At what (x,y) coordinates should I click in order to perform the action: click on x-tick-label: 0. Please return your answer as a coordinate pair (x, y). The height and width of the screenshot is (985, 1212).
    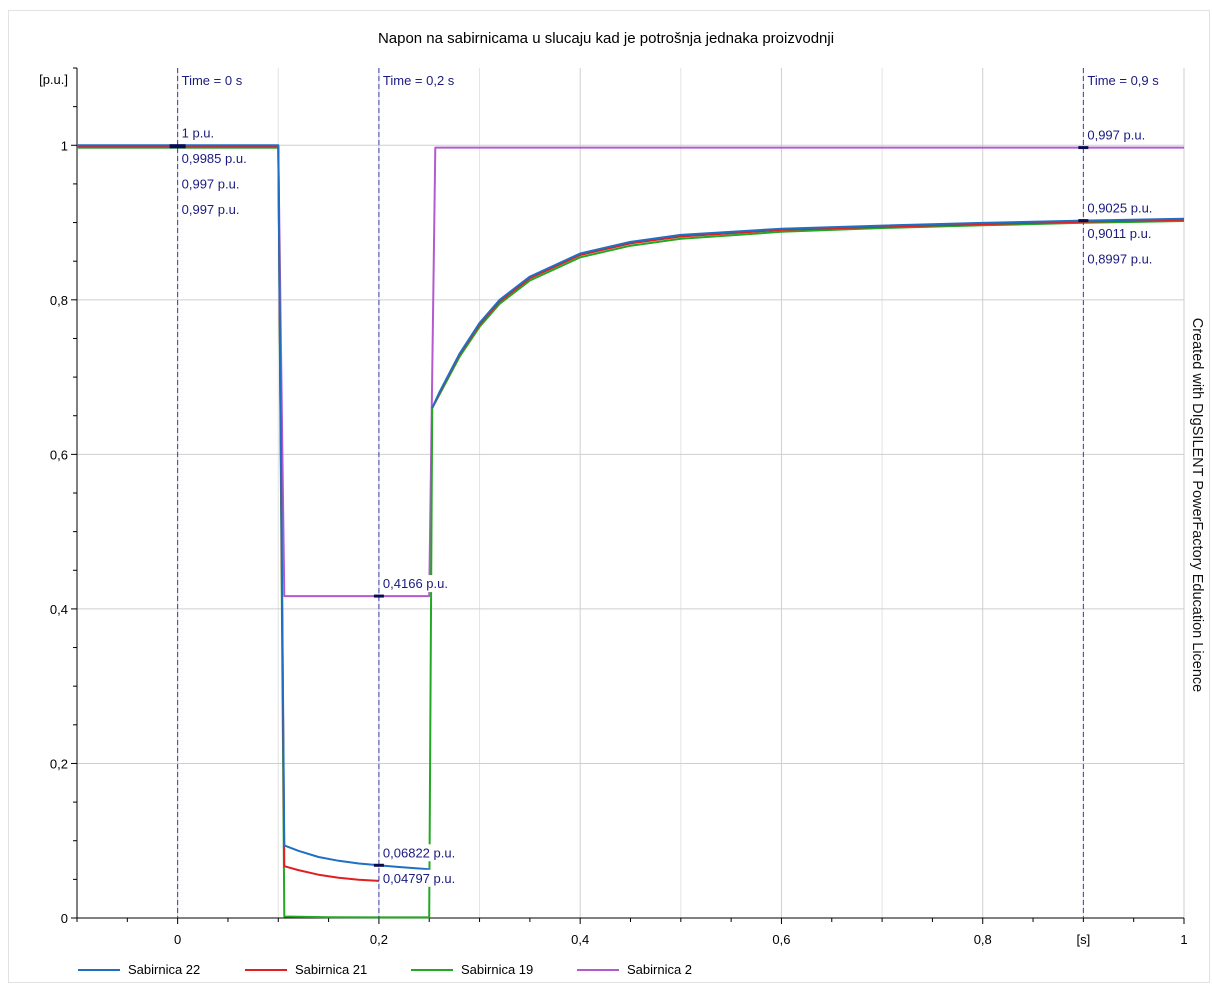
    Looking at the image, I should click on (177, 939).